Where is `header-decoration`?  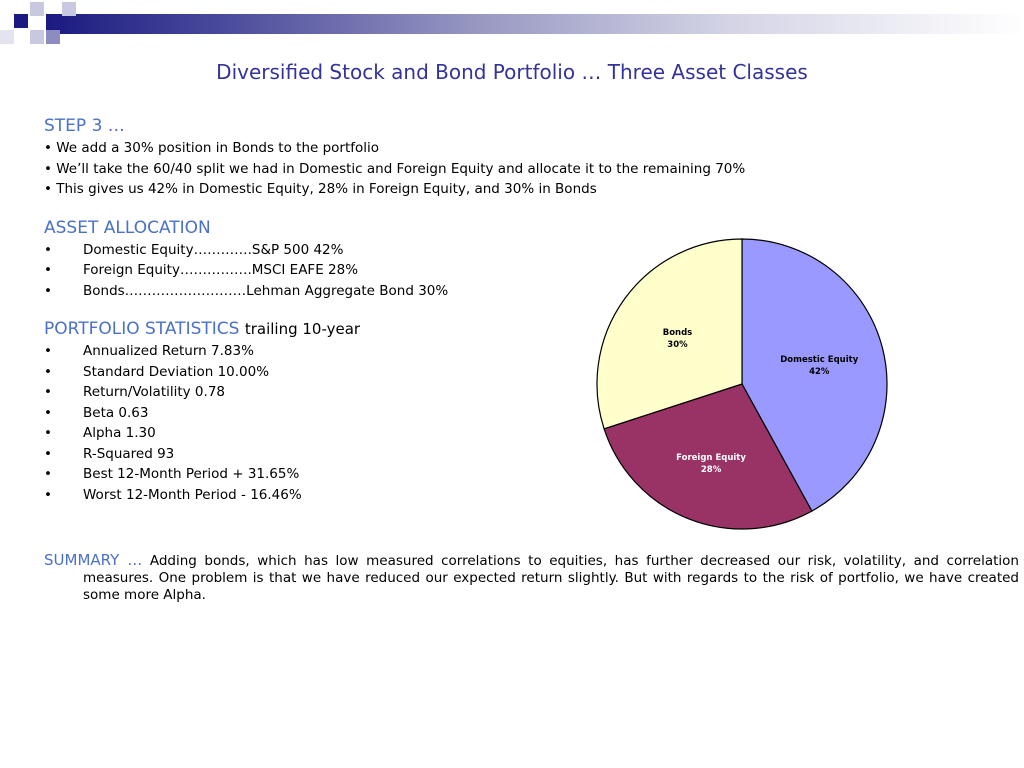 header-decoration is located at coordinates (512, 25).